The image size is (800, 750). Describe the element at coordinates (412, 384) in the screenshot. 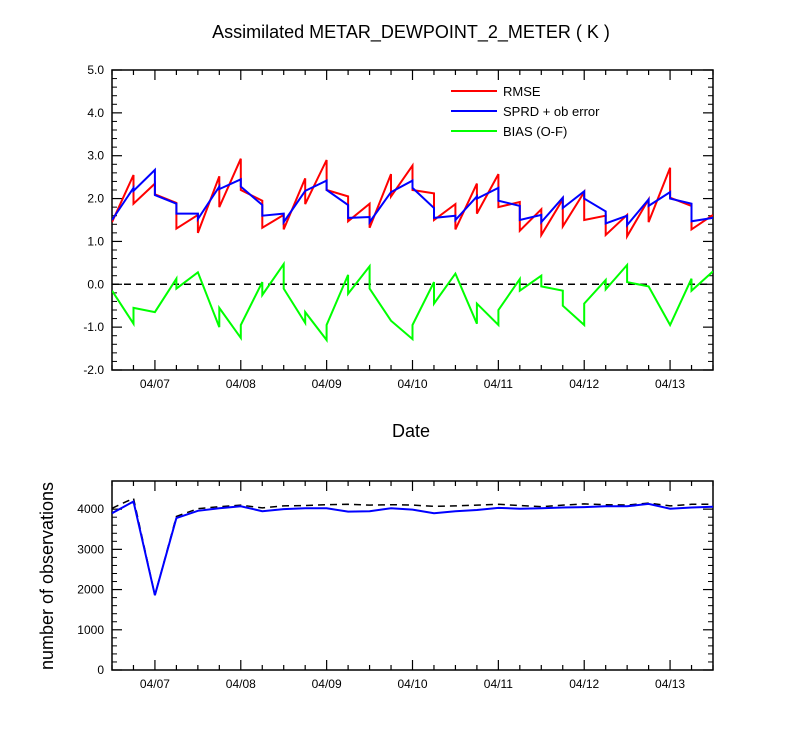

I see `top-x-tick-label: 04/10` at that location.